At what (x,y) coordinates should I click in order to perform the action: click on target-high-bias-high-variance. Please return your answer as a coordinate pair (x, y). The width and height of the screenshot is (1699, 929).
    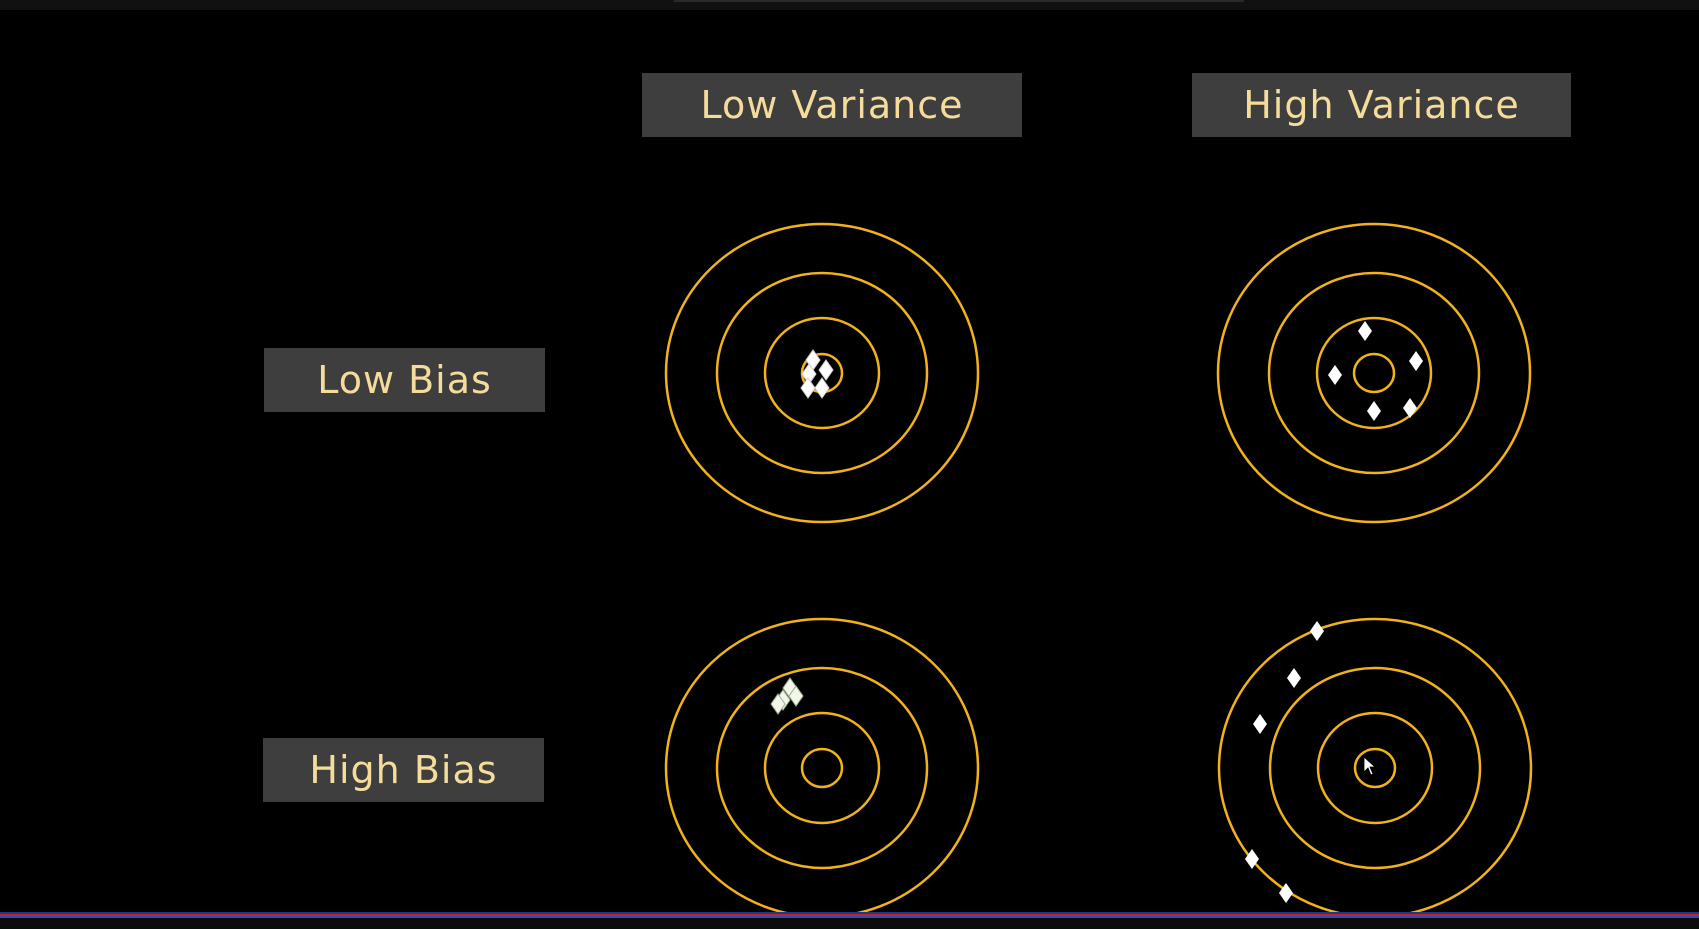
    Looking at the image, I should click on (1375, 768).